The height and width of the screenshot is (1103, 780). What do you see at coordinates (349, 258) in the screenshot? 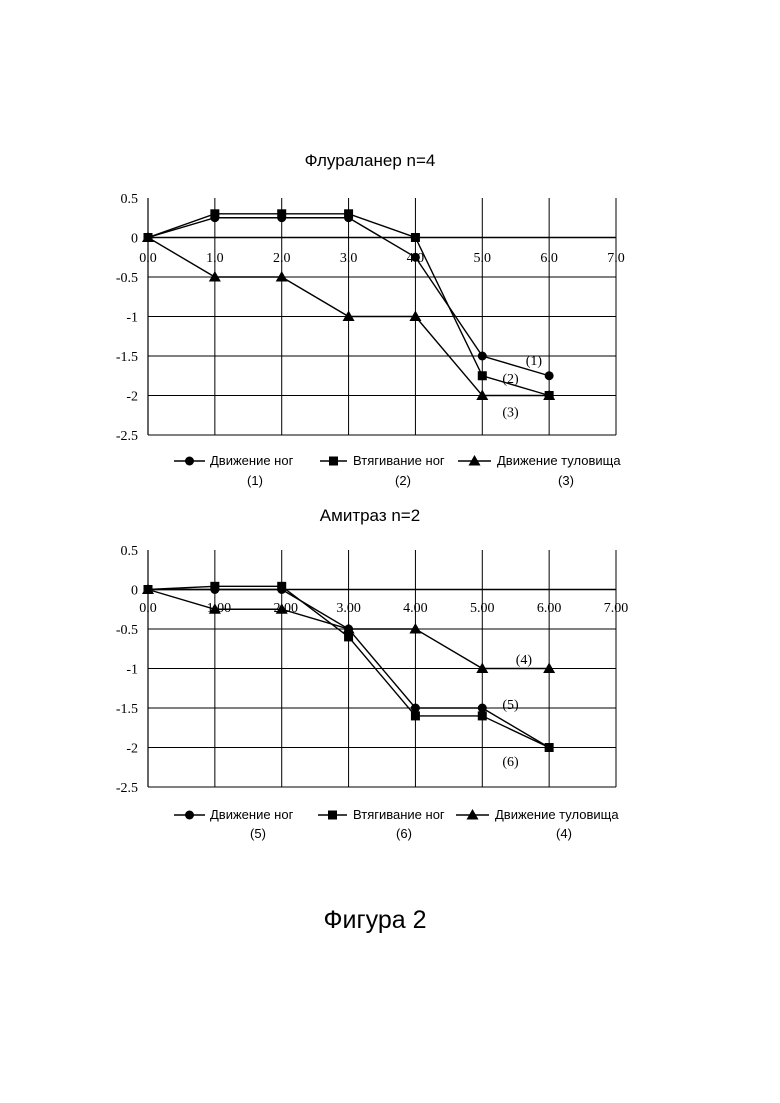
I see `x-tick-label: 3.0` at bounding box center [349, 258].